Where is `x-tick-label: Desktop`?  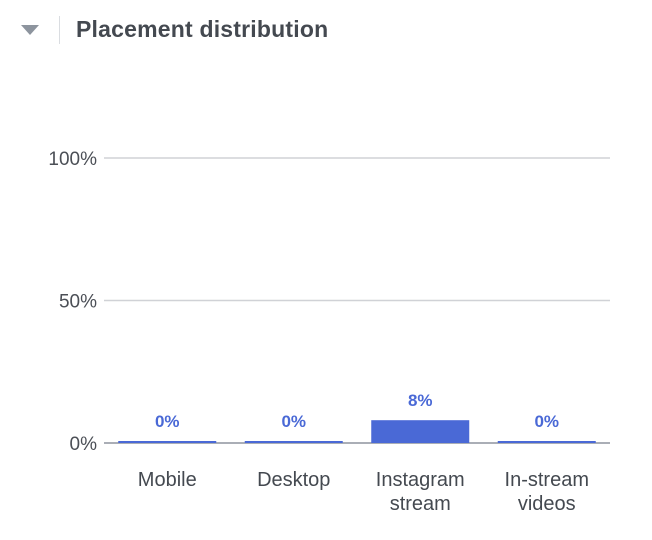
x-tick-label: Desktop is located at coordinates (293, 480).